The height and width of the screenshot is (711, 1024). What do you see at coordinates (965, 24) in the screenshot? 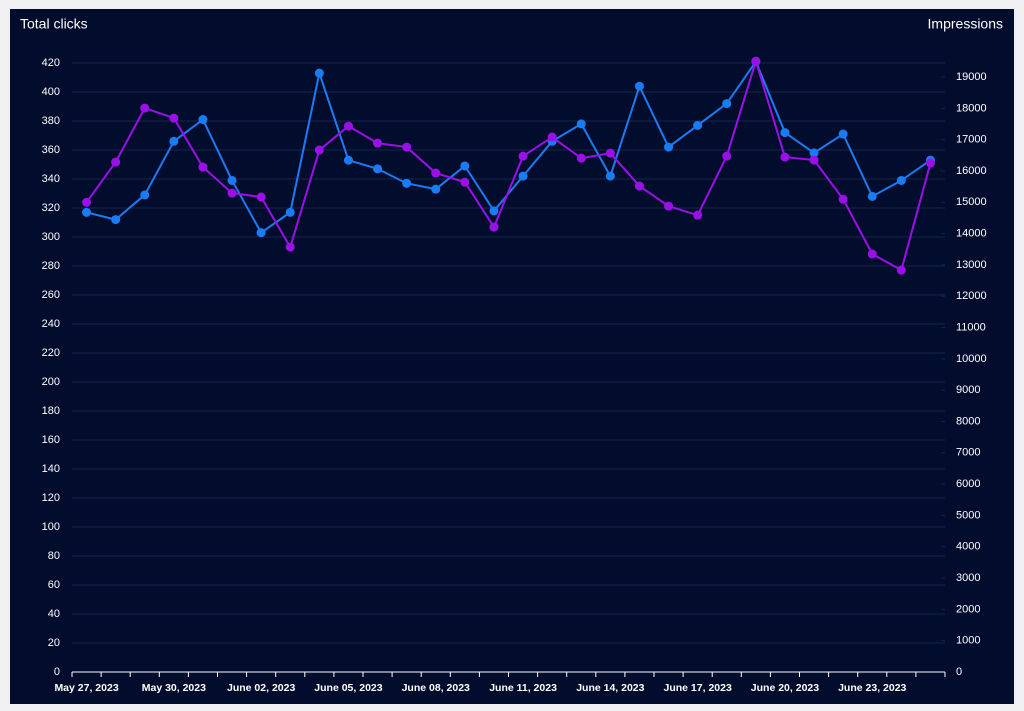
I see `y2-axis-title: Impressions` at bounding box center [965, 24].